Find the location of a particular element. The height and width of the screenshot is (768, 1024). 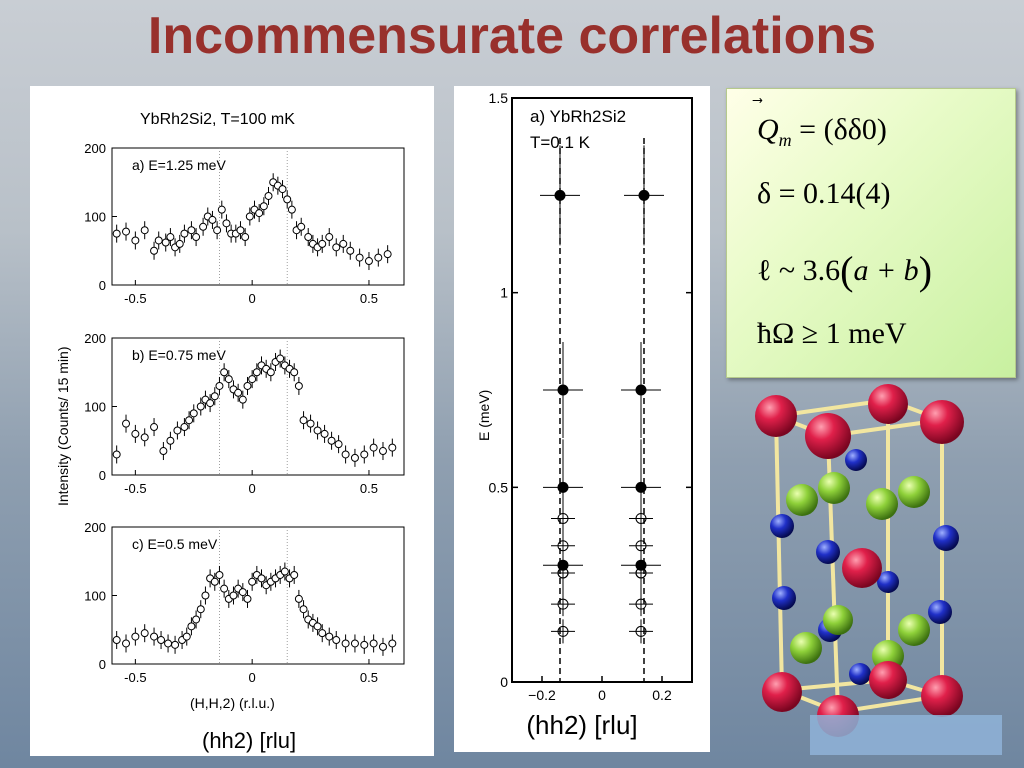

y-tick-label: 1 is located at coordinates (504, 293).